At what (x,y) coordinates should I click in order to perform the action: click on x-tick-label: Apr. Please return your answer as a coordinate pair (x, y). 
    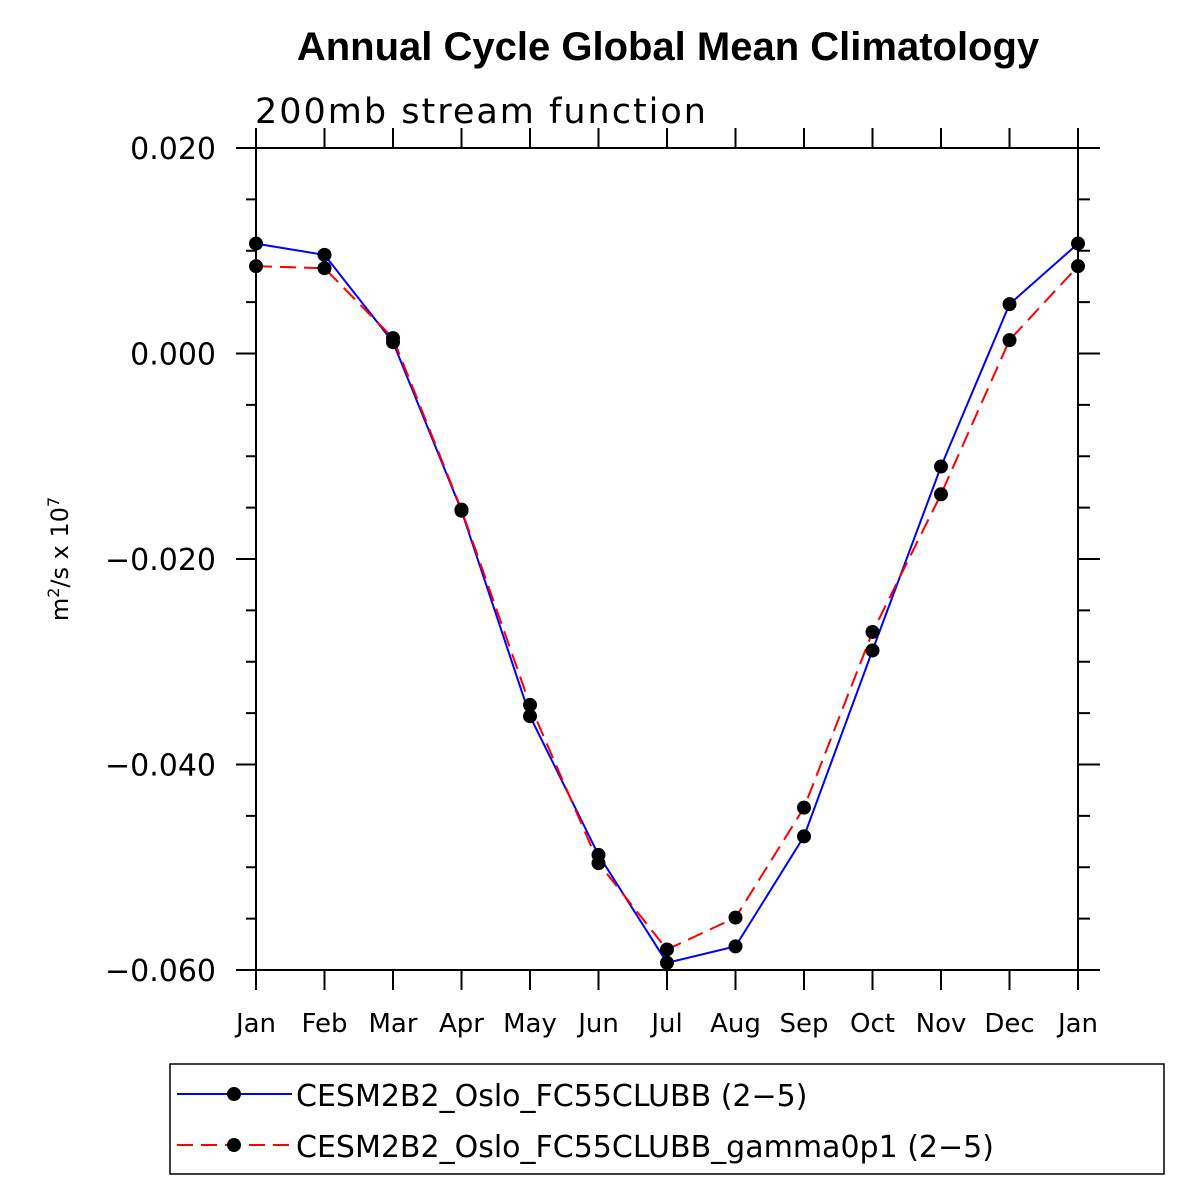
    Looking at the image, I should click on (461, 1024).